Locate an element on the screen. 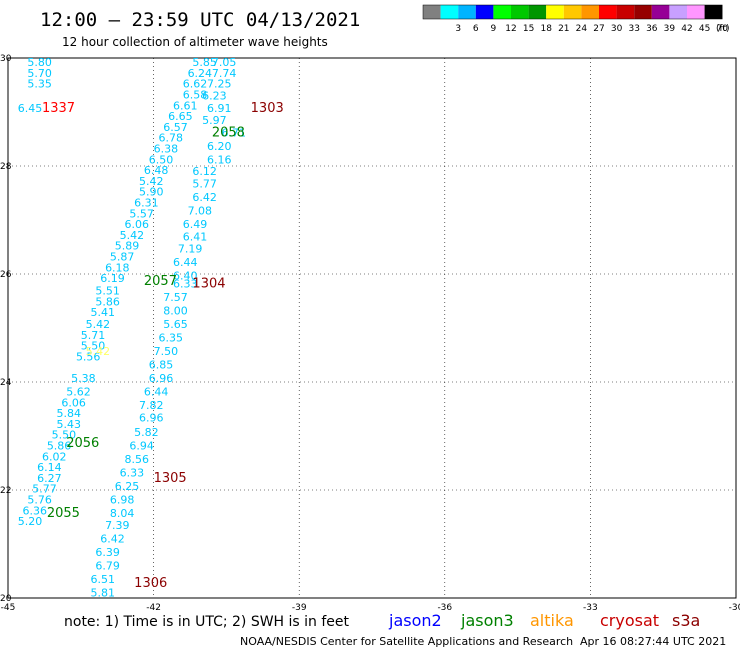  pass-label: 1305 is located at coordinates (170, 478).